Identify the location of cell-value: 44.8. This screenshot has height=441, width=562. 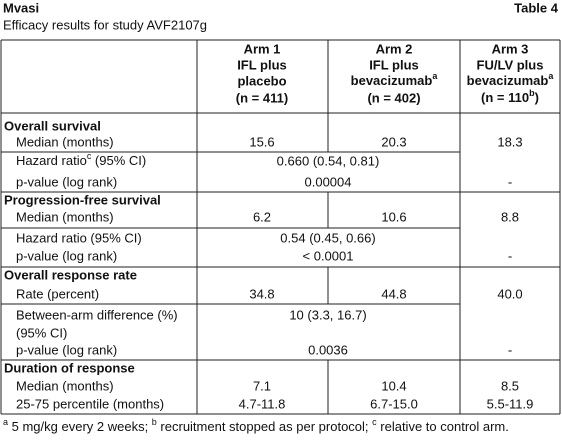
(393, 293).